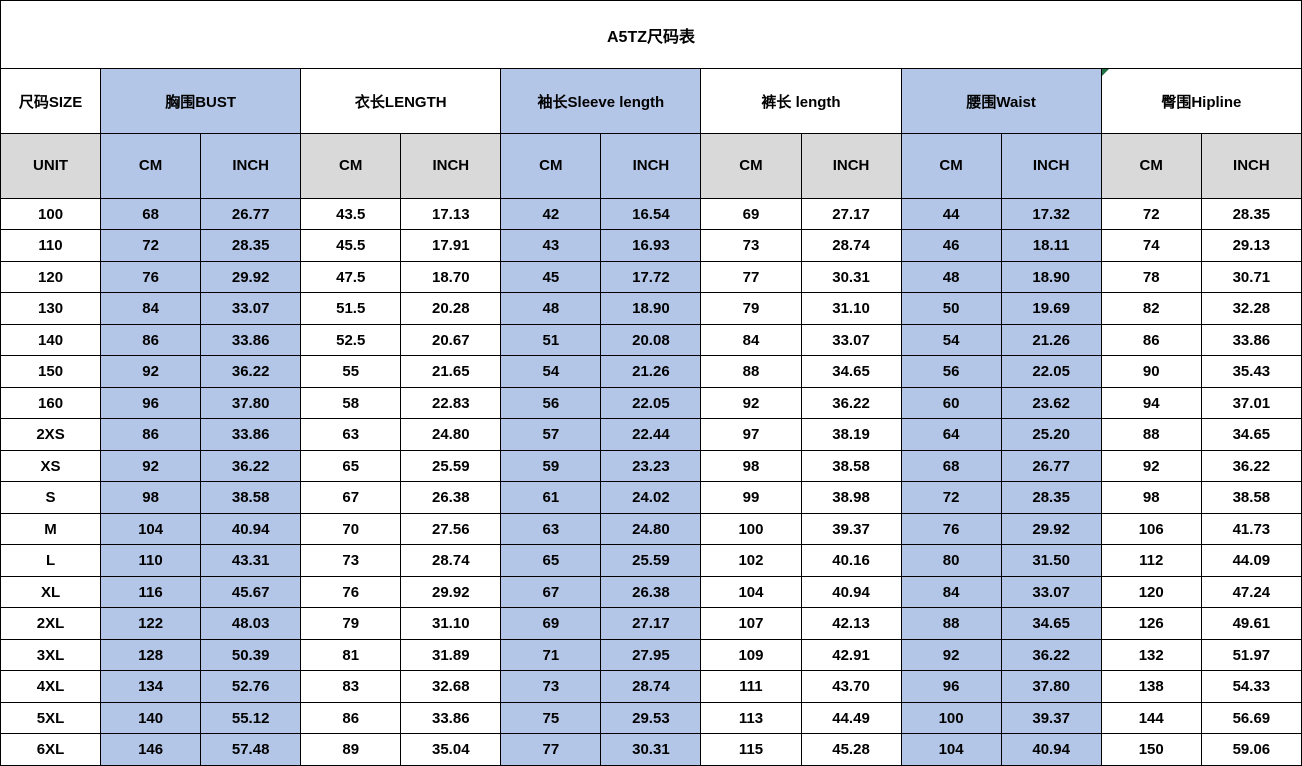  What do you see at coordinates (551, 529) in the screenshot?
I see `table-cell: 63` at bounding box center [551, 529].